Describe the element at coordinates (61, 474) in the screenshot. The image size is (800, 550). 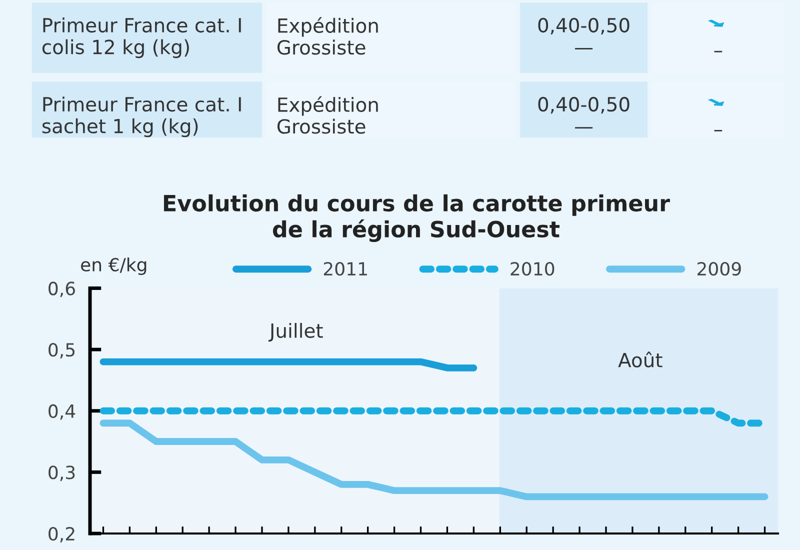
I see `y-tick-label: 0,3` at that location.